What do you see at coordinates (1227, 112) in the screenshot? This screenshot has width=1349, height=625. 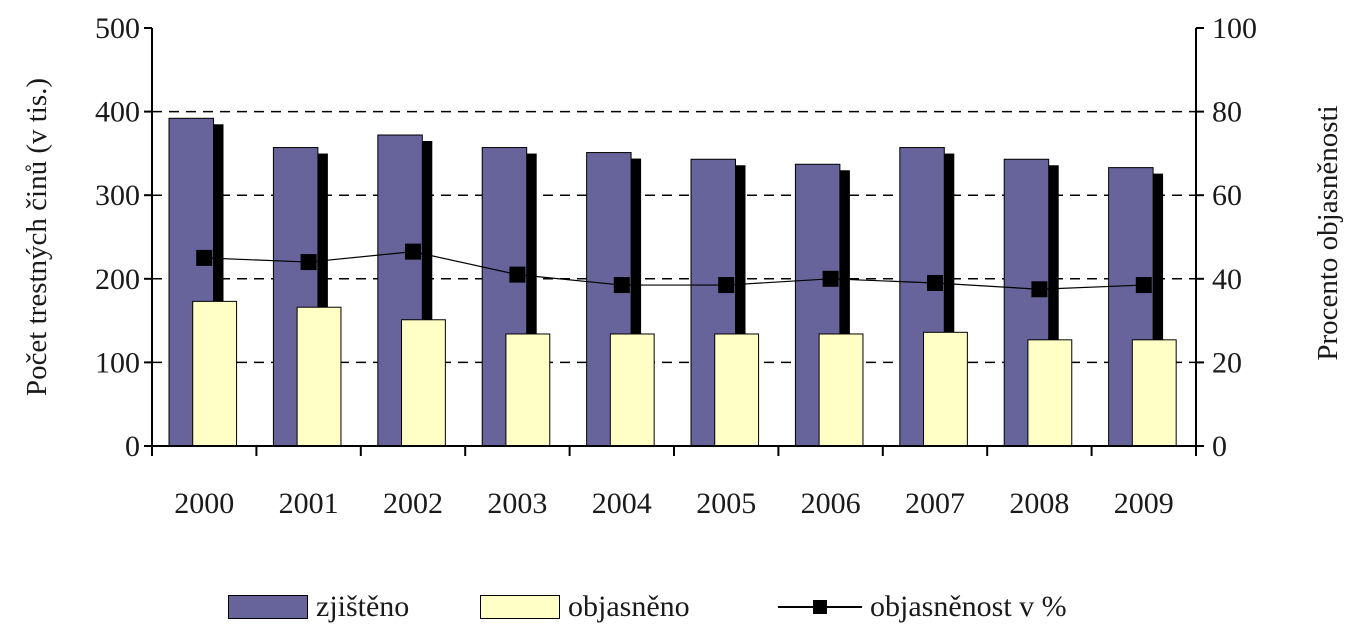 I see `y2-tick-label: 80` at bounding box center [1227, 112].